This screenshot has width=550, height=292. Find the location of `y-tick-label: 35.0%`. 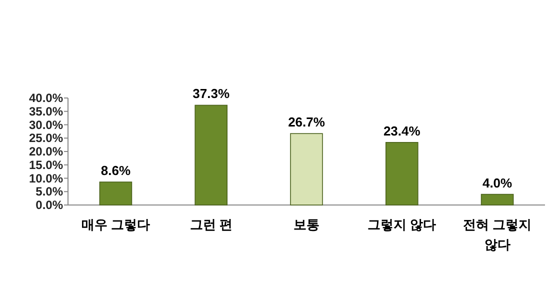

y-tick-label: 35.0% is located at coordinates (46, 111).